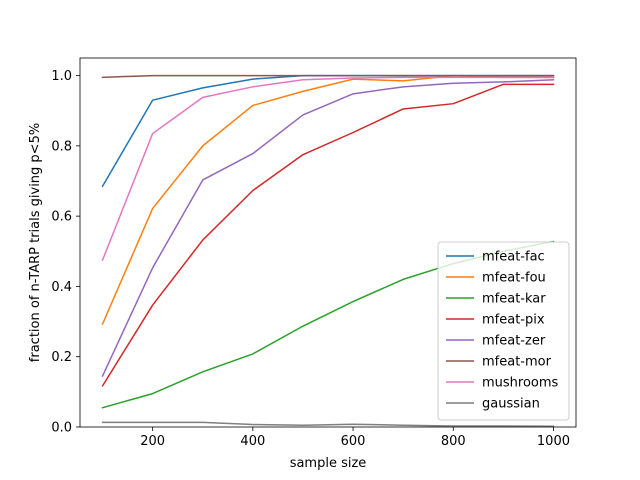 The image size is (640, 480). Describe the element at coordinates (353, 441) in the screenshot. I see `x-tick-label: 600` at that location.